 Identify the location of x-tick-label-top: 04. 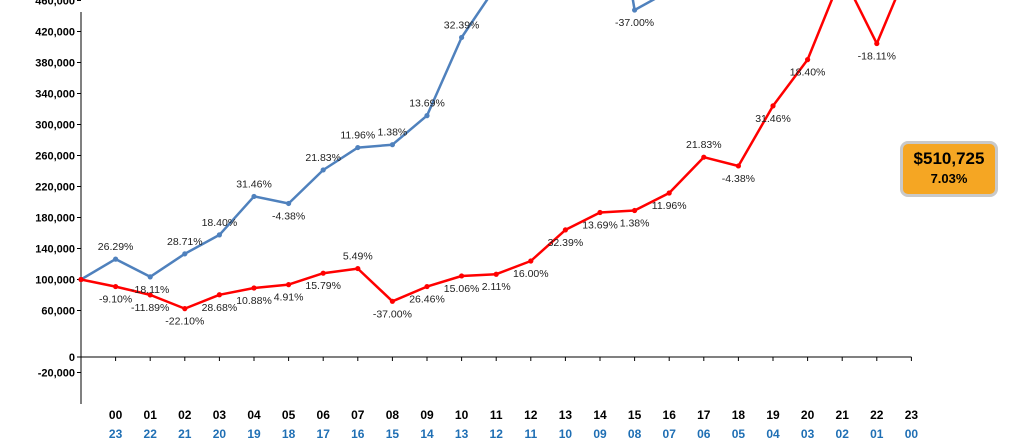
(254, 415).